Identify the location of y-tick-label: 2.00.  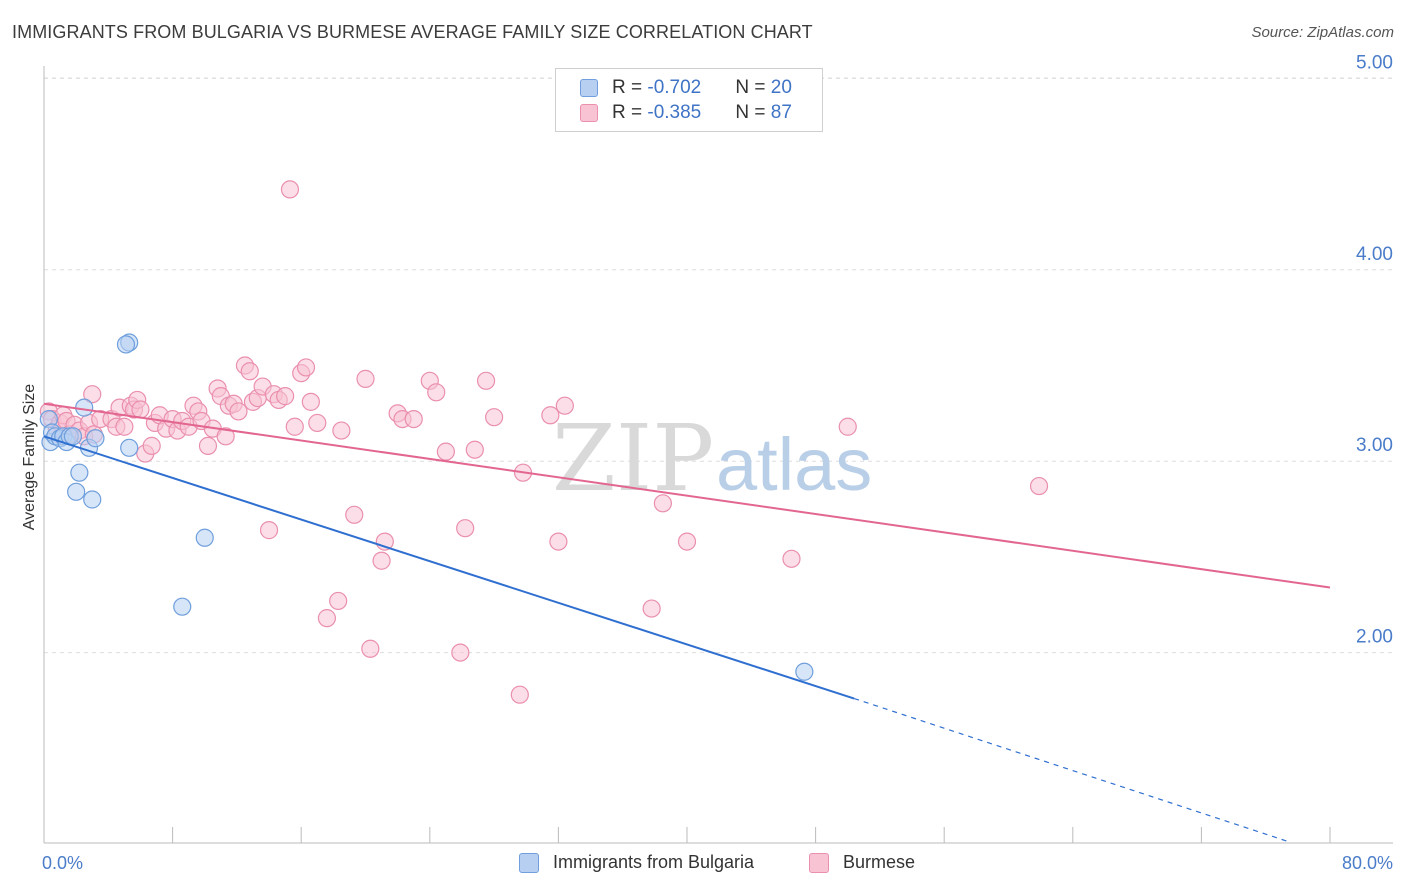
(1374, 637).